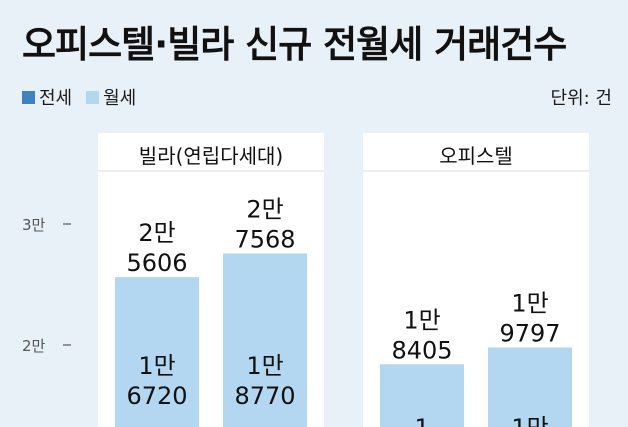 This screenshot has height=427, width=628. What do you see at coordinates (156, 366) in the screenshot?
I see `wolse-label-man-0-0: 1만` at bounding box center [156, 366].